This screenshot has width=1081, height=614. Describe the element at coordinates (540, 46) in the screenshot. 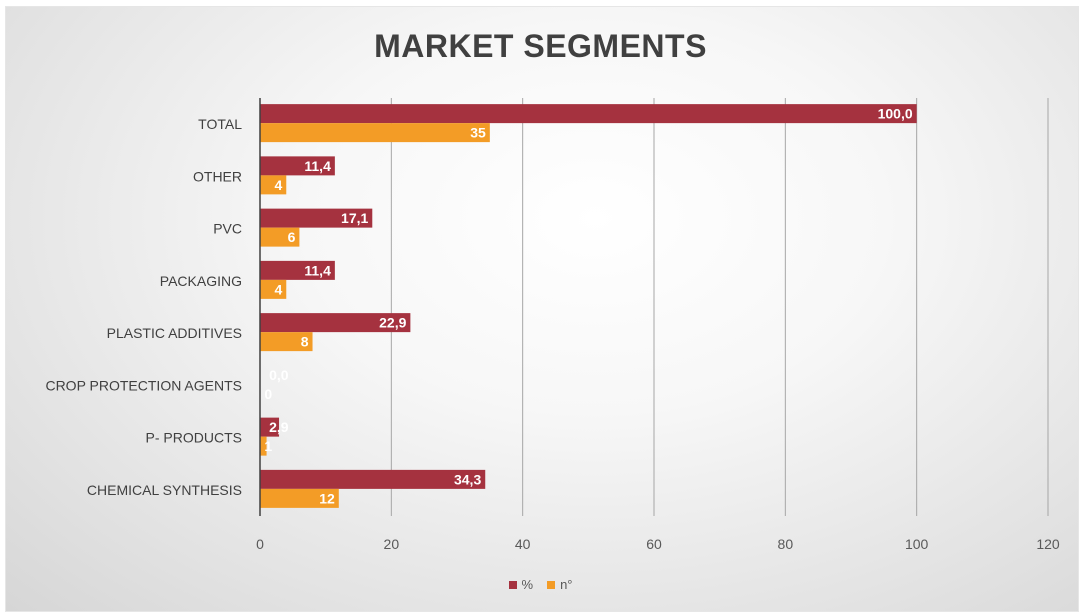

I see `chart-title: MARKET SEGMENTS` at that location.